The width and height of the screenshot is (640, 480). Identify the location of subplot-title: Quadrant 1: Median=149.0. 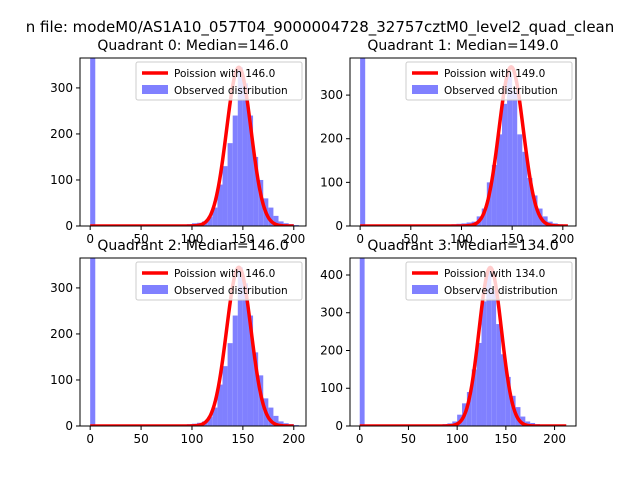
(462, 46).